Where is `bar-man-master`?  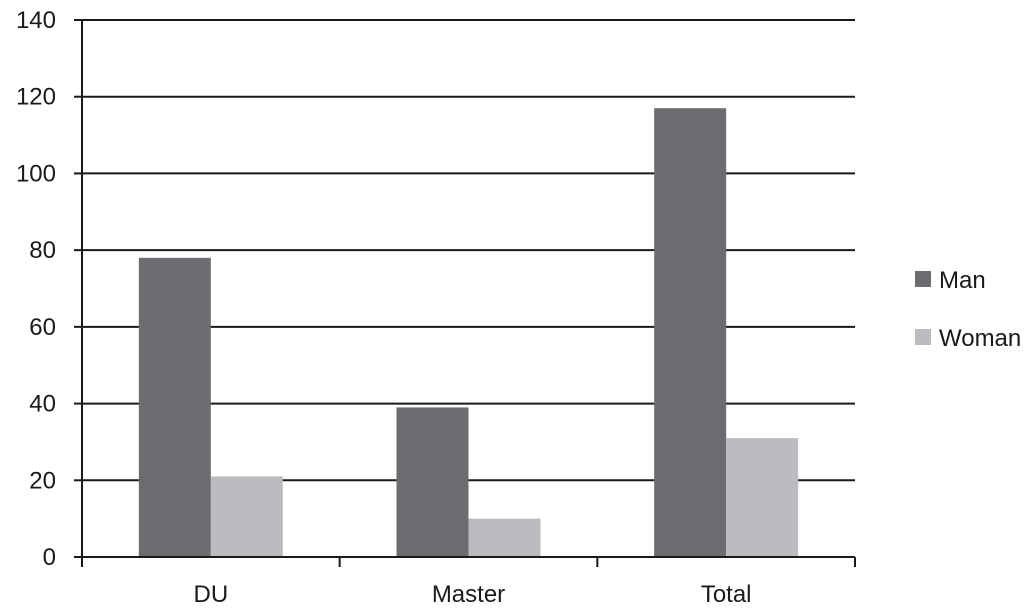 bar-man-master is located at coordinates (432, 482).